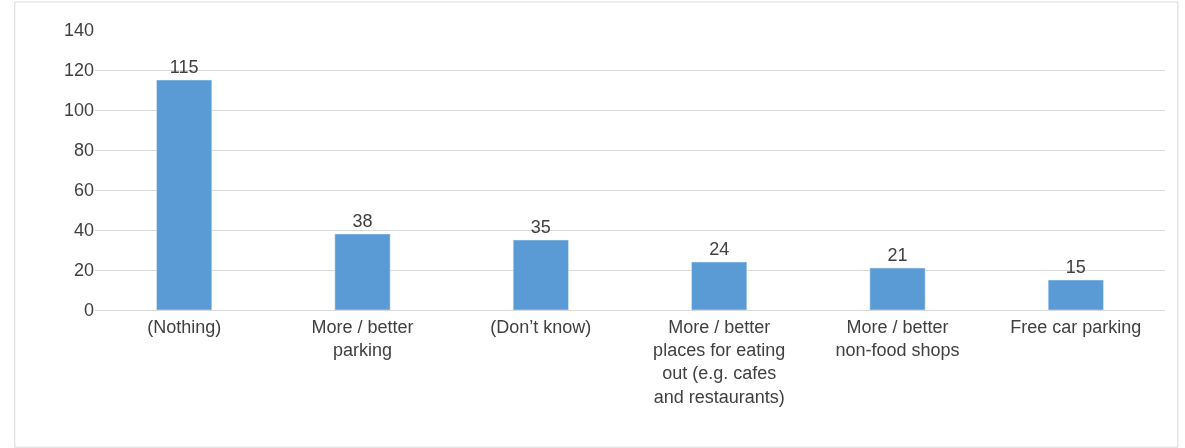 The width and height of the screenshot is (1185, 448). What do you see at coordinates (83, 190) in the screenshot?
I see `y-tick-label: 60` at bounding box center [83, 190].